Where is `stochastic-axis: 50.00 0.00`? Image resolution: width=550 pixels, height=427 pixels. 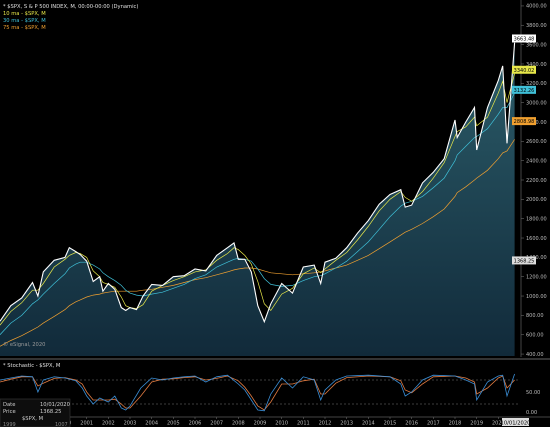
stochastic-axis: 50.00 0.00 is located at coordinates (533, 403).